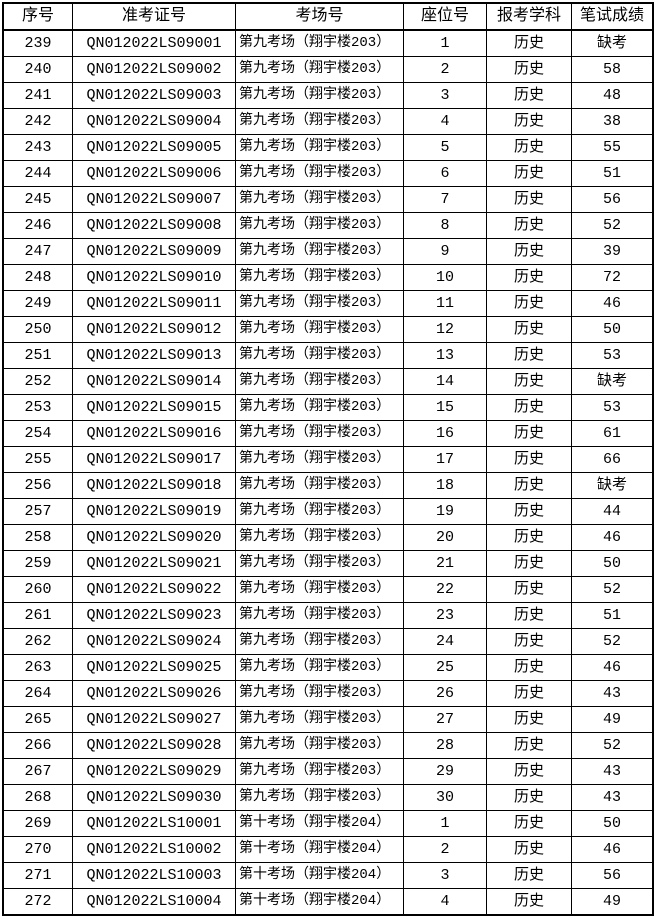 The image size is (658, 916). Describe the element at coordinates (612, 173) in the screenshot. I see `cell-score: 51` at that location.